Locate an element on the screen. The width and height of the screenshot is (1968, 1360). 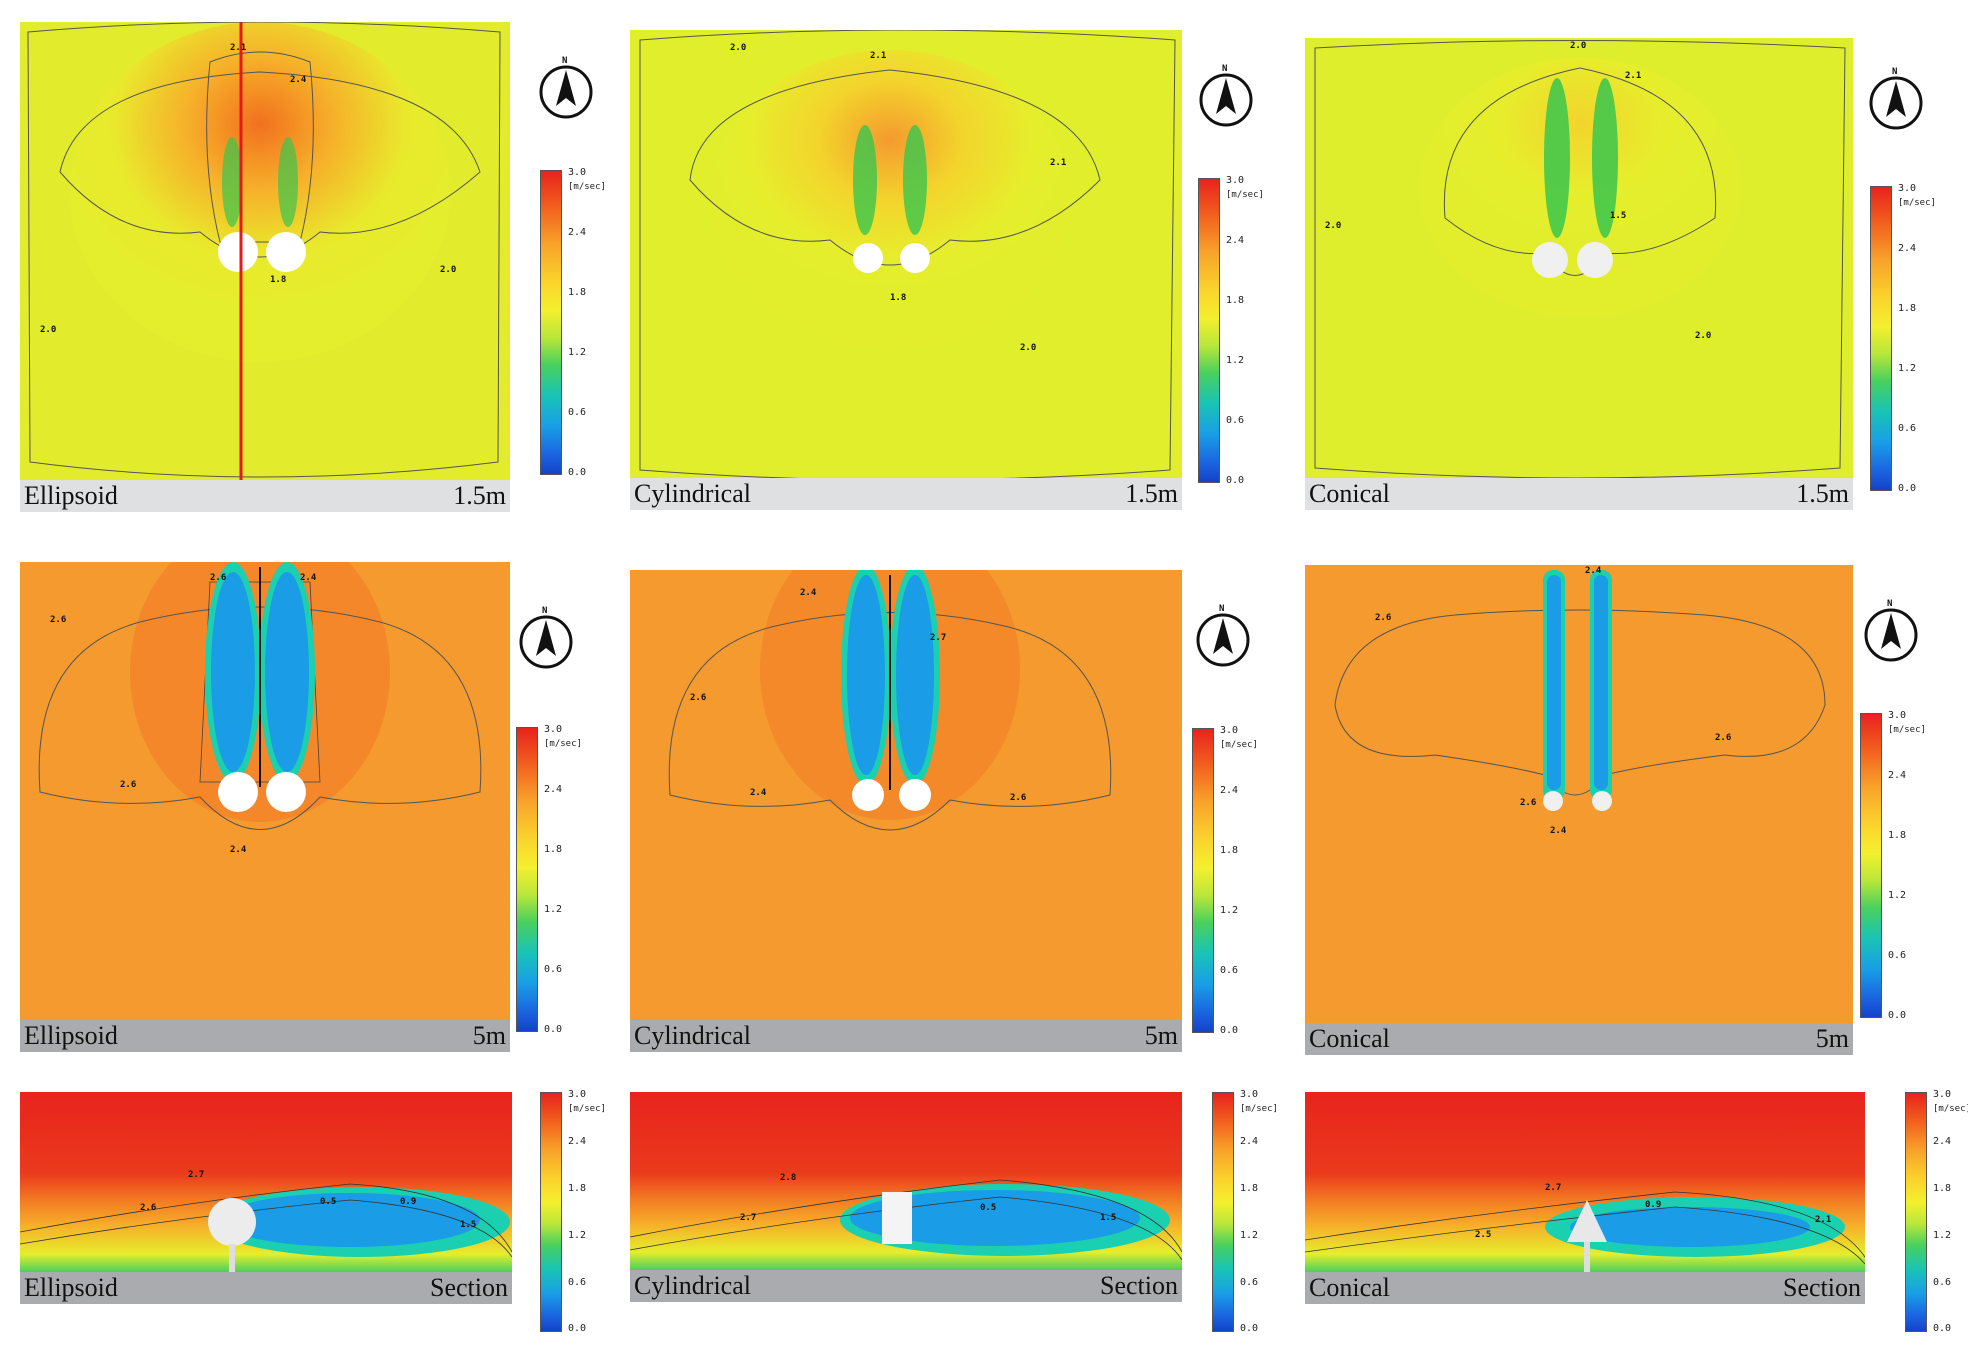
panel-caption: Ellipsoid 5m is located at coordinates (265, 1036).